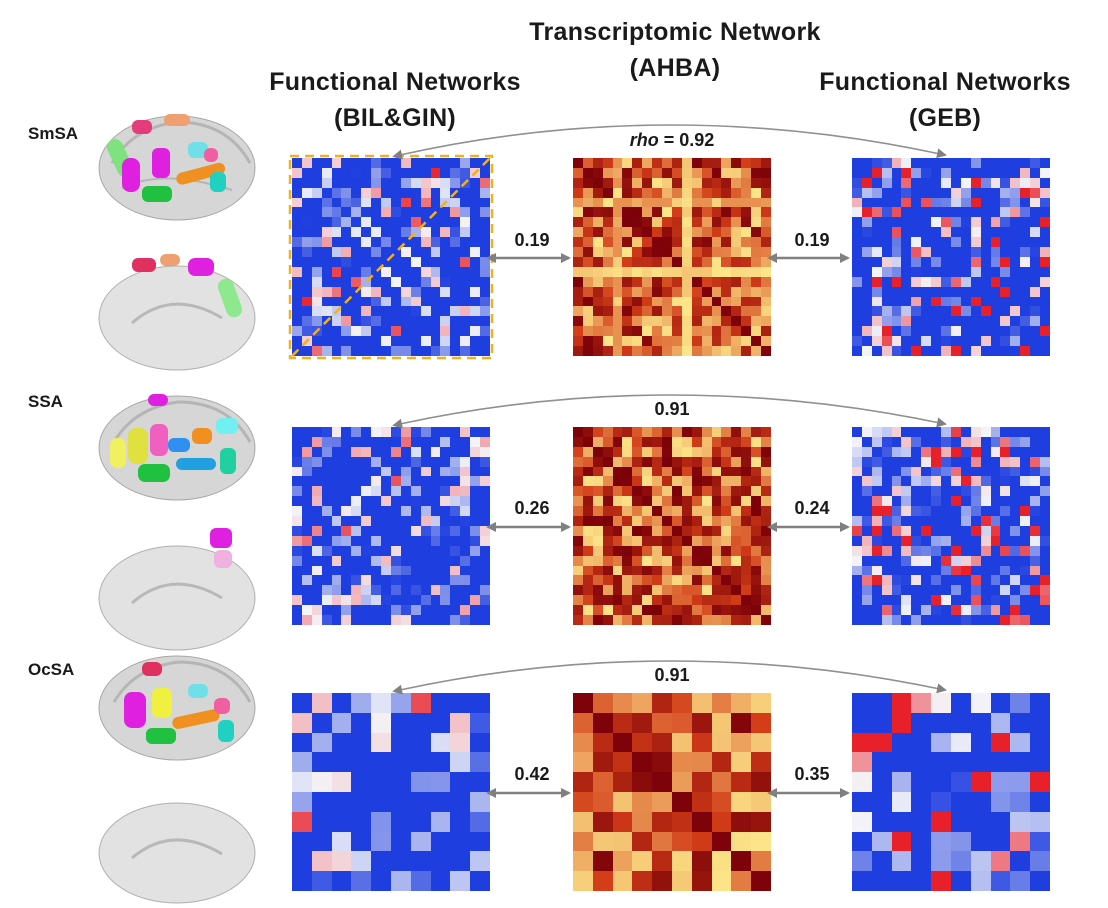 This screenshot has height=908, width=1108. Describe the element at coordinates (391, 257) in the screenshot. I see `smsa-bilgin-matrix` at that location.